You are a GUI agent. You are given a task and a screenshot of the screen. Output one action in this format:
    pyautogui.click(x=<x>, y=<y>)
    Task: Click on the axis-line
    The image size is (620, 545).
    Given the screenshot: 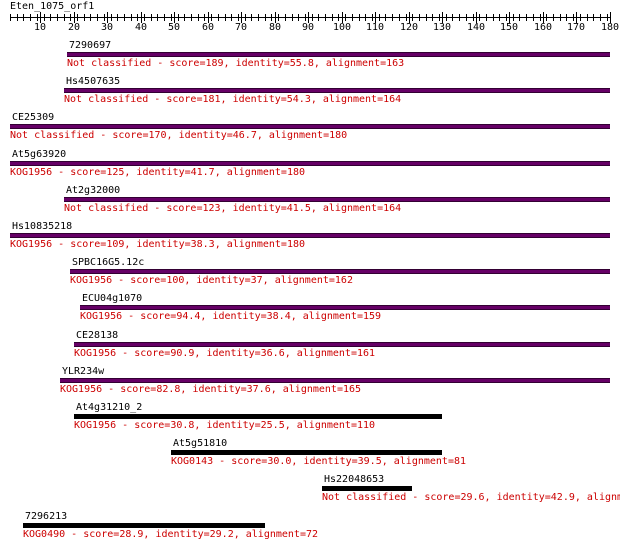 What is the action you would take?
    pyautogui.click(x=310, y=17)
    